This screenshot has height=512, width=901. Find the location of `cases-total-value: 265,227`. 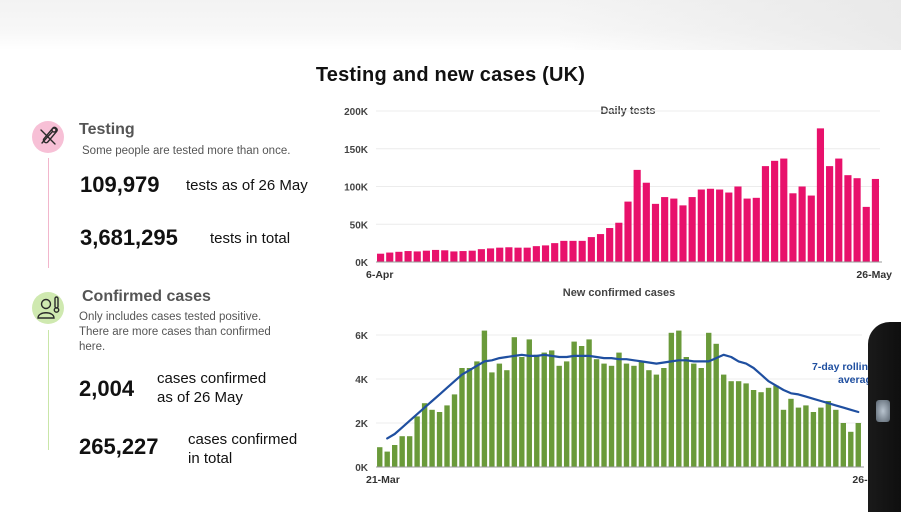

cases-total-value: 265,227 is located at coordinates (119, 446).